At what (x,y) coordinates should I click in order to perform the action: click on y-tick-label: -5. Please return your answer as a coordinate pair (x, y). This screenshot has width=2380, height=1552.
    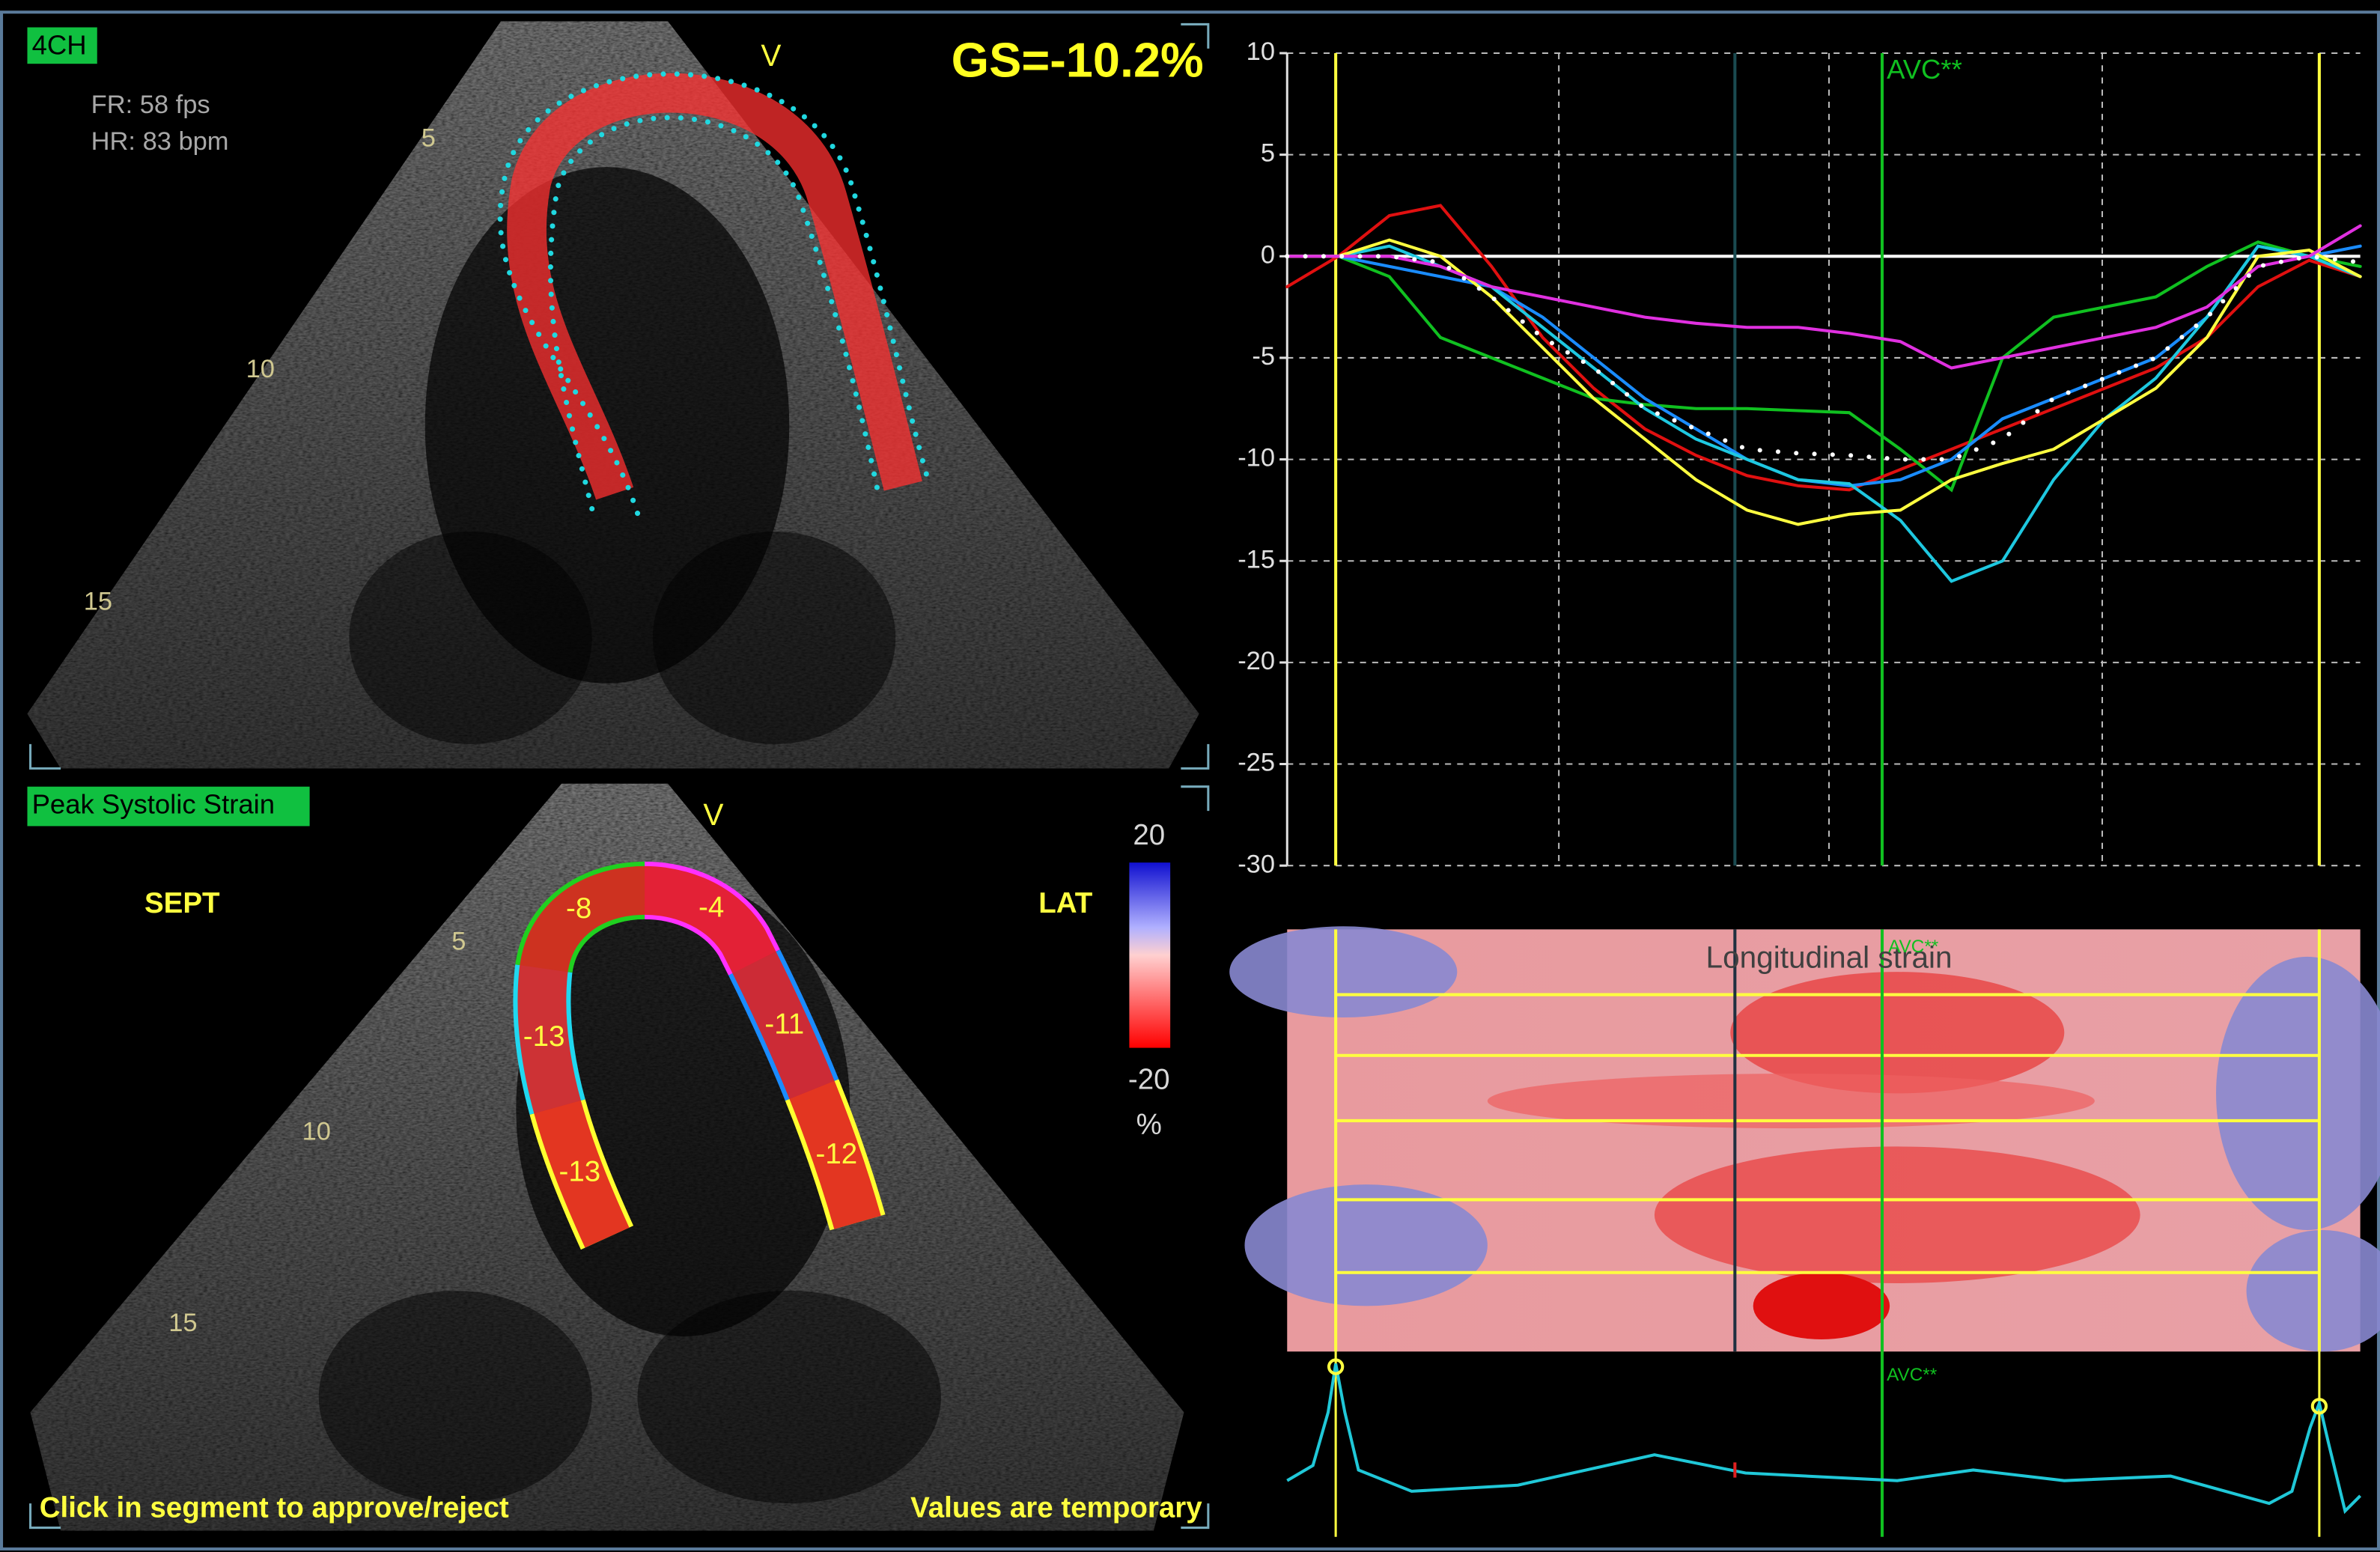
    Looking at the image, I should click on (1263, 356).